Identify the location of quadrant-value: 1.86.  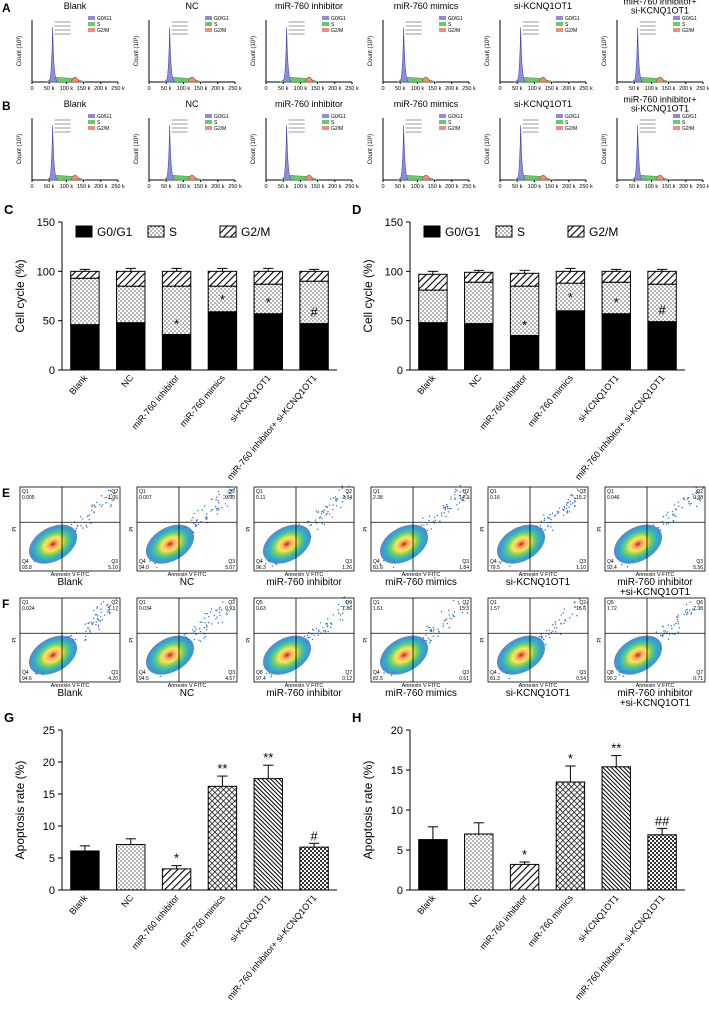
(347, 609).